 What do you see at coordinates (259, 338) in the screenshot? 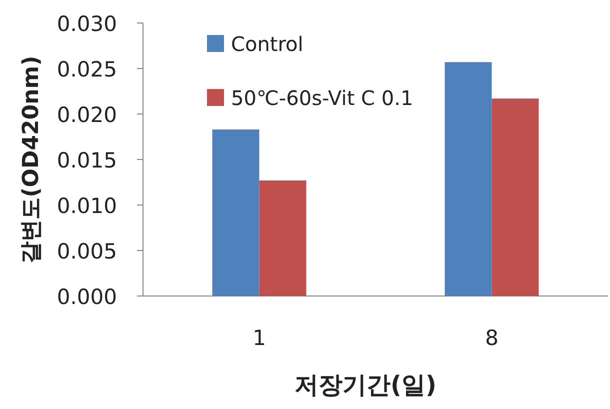
I see `x-tick-label: 1` at bounding box center [259, 338].